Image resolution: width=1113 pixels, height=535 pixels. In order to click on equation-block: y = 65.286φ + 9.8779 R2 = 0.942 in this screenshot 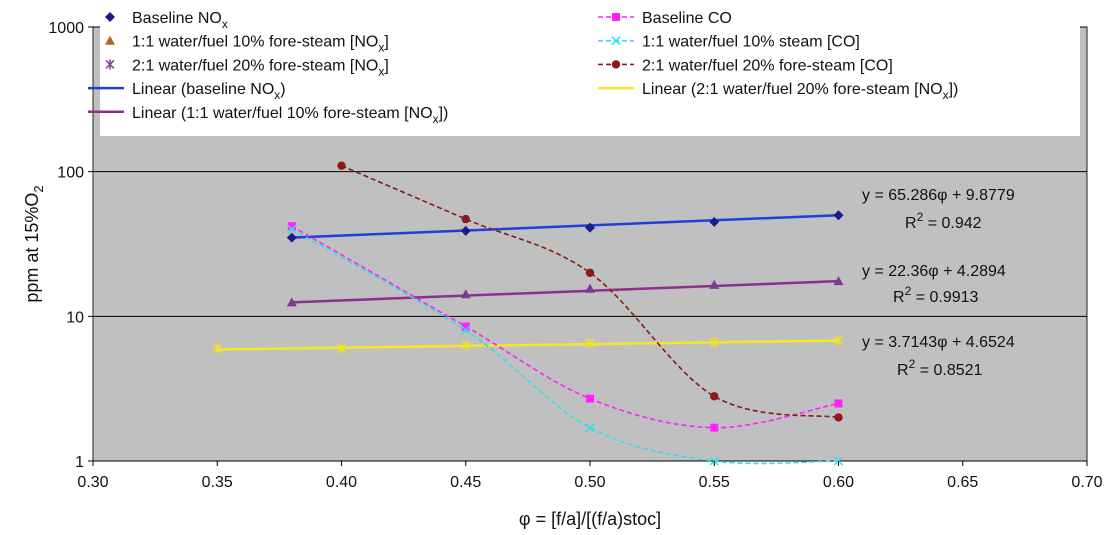, I will do `click(938, 209)`.